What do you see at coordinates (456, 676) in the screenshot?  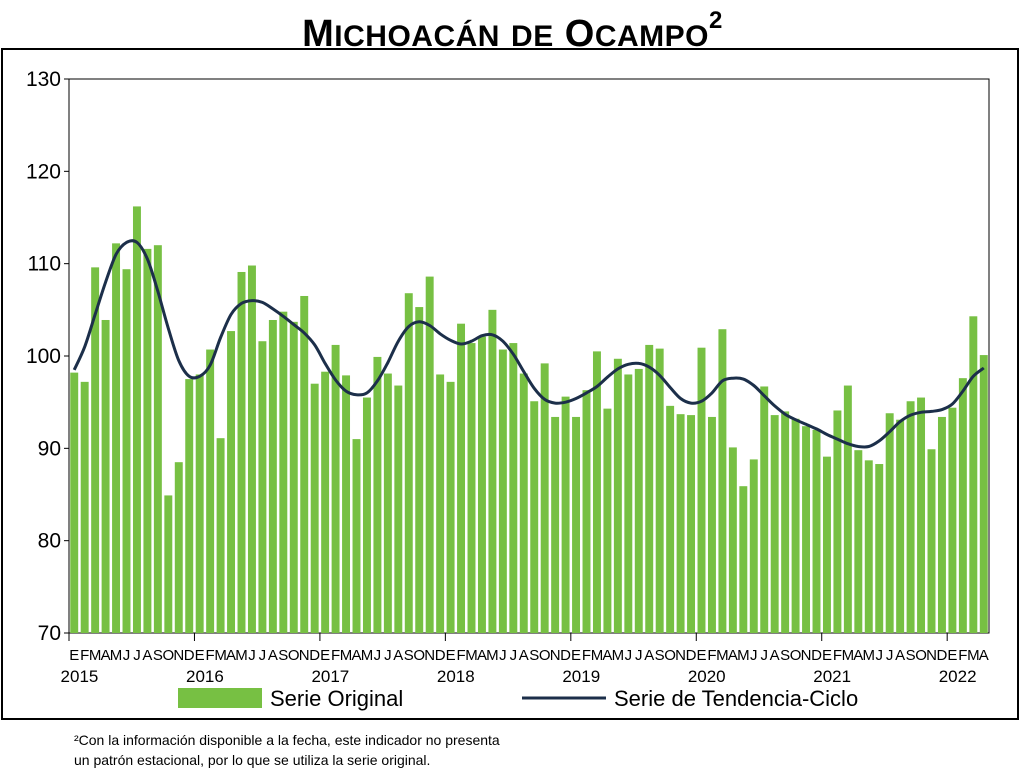 I see `x-year-label: 2018` at bounding box center [456, 676].